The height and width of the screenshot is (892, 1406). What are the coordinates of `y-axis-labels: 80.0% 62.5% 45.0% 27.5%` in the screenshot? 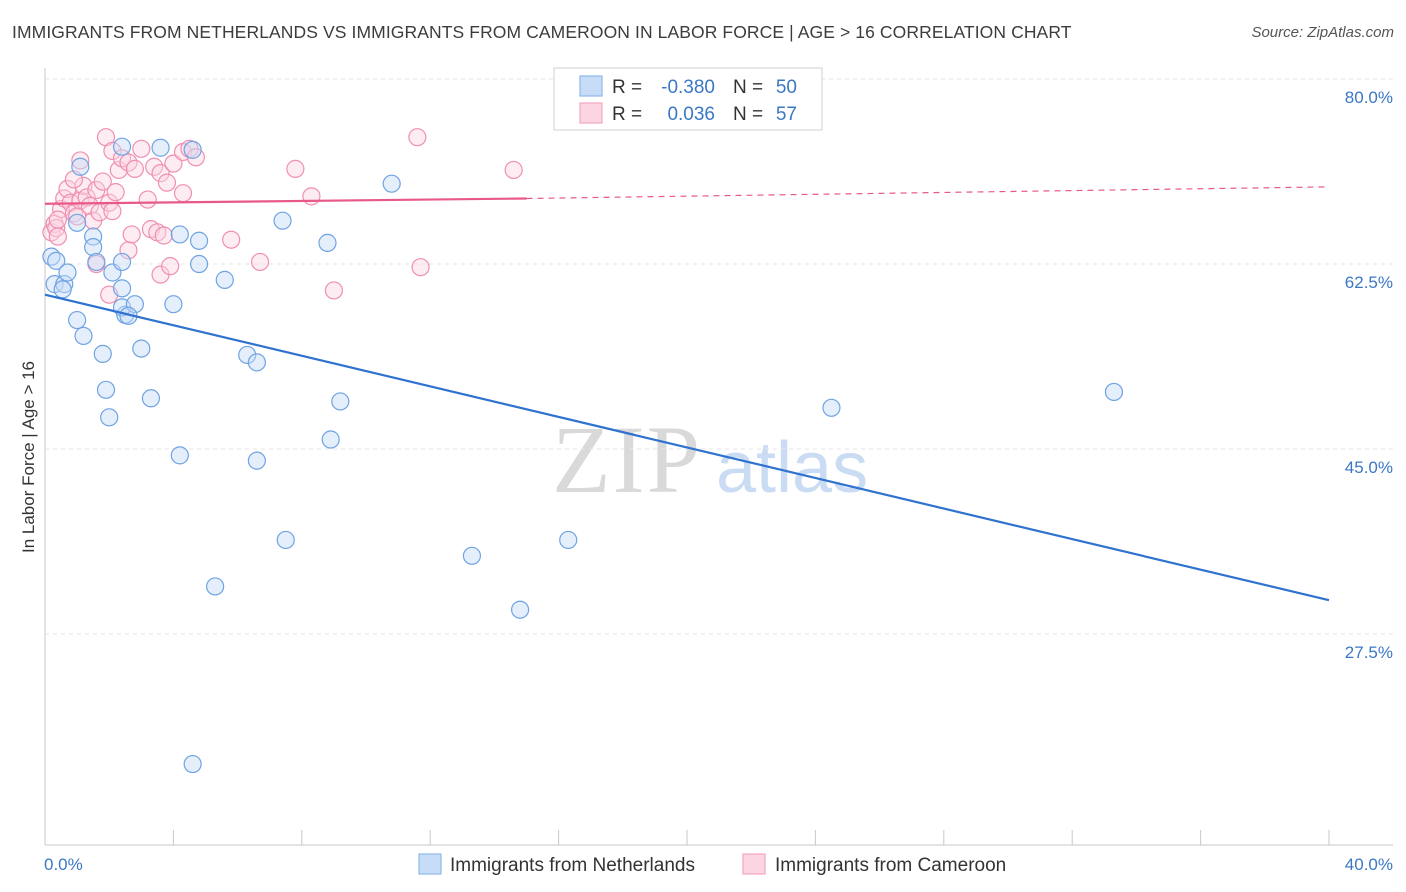 It's located at (1369, 375).